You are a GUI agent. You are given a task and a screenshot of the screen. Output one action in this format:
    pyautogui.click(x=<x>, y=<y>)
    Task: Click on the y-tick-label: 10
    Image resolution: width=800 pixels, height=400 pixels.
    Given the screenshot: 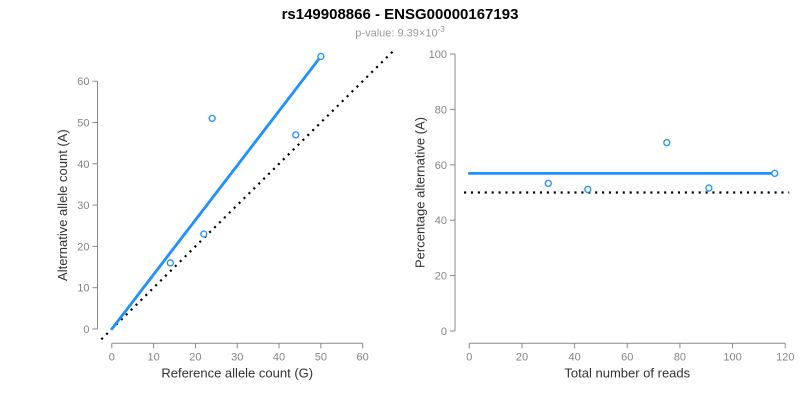 What is the action you would take?
    pyautogui.click(x=83, y=289)
    